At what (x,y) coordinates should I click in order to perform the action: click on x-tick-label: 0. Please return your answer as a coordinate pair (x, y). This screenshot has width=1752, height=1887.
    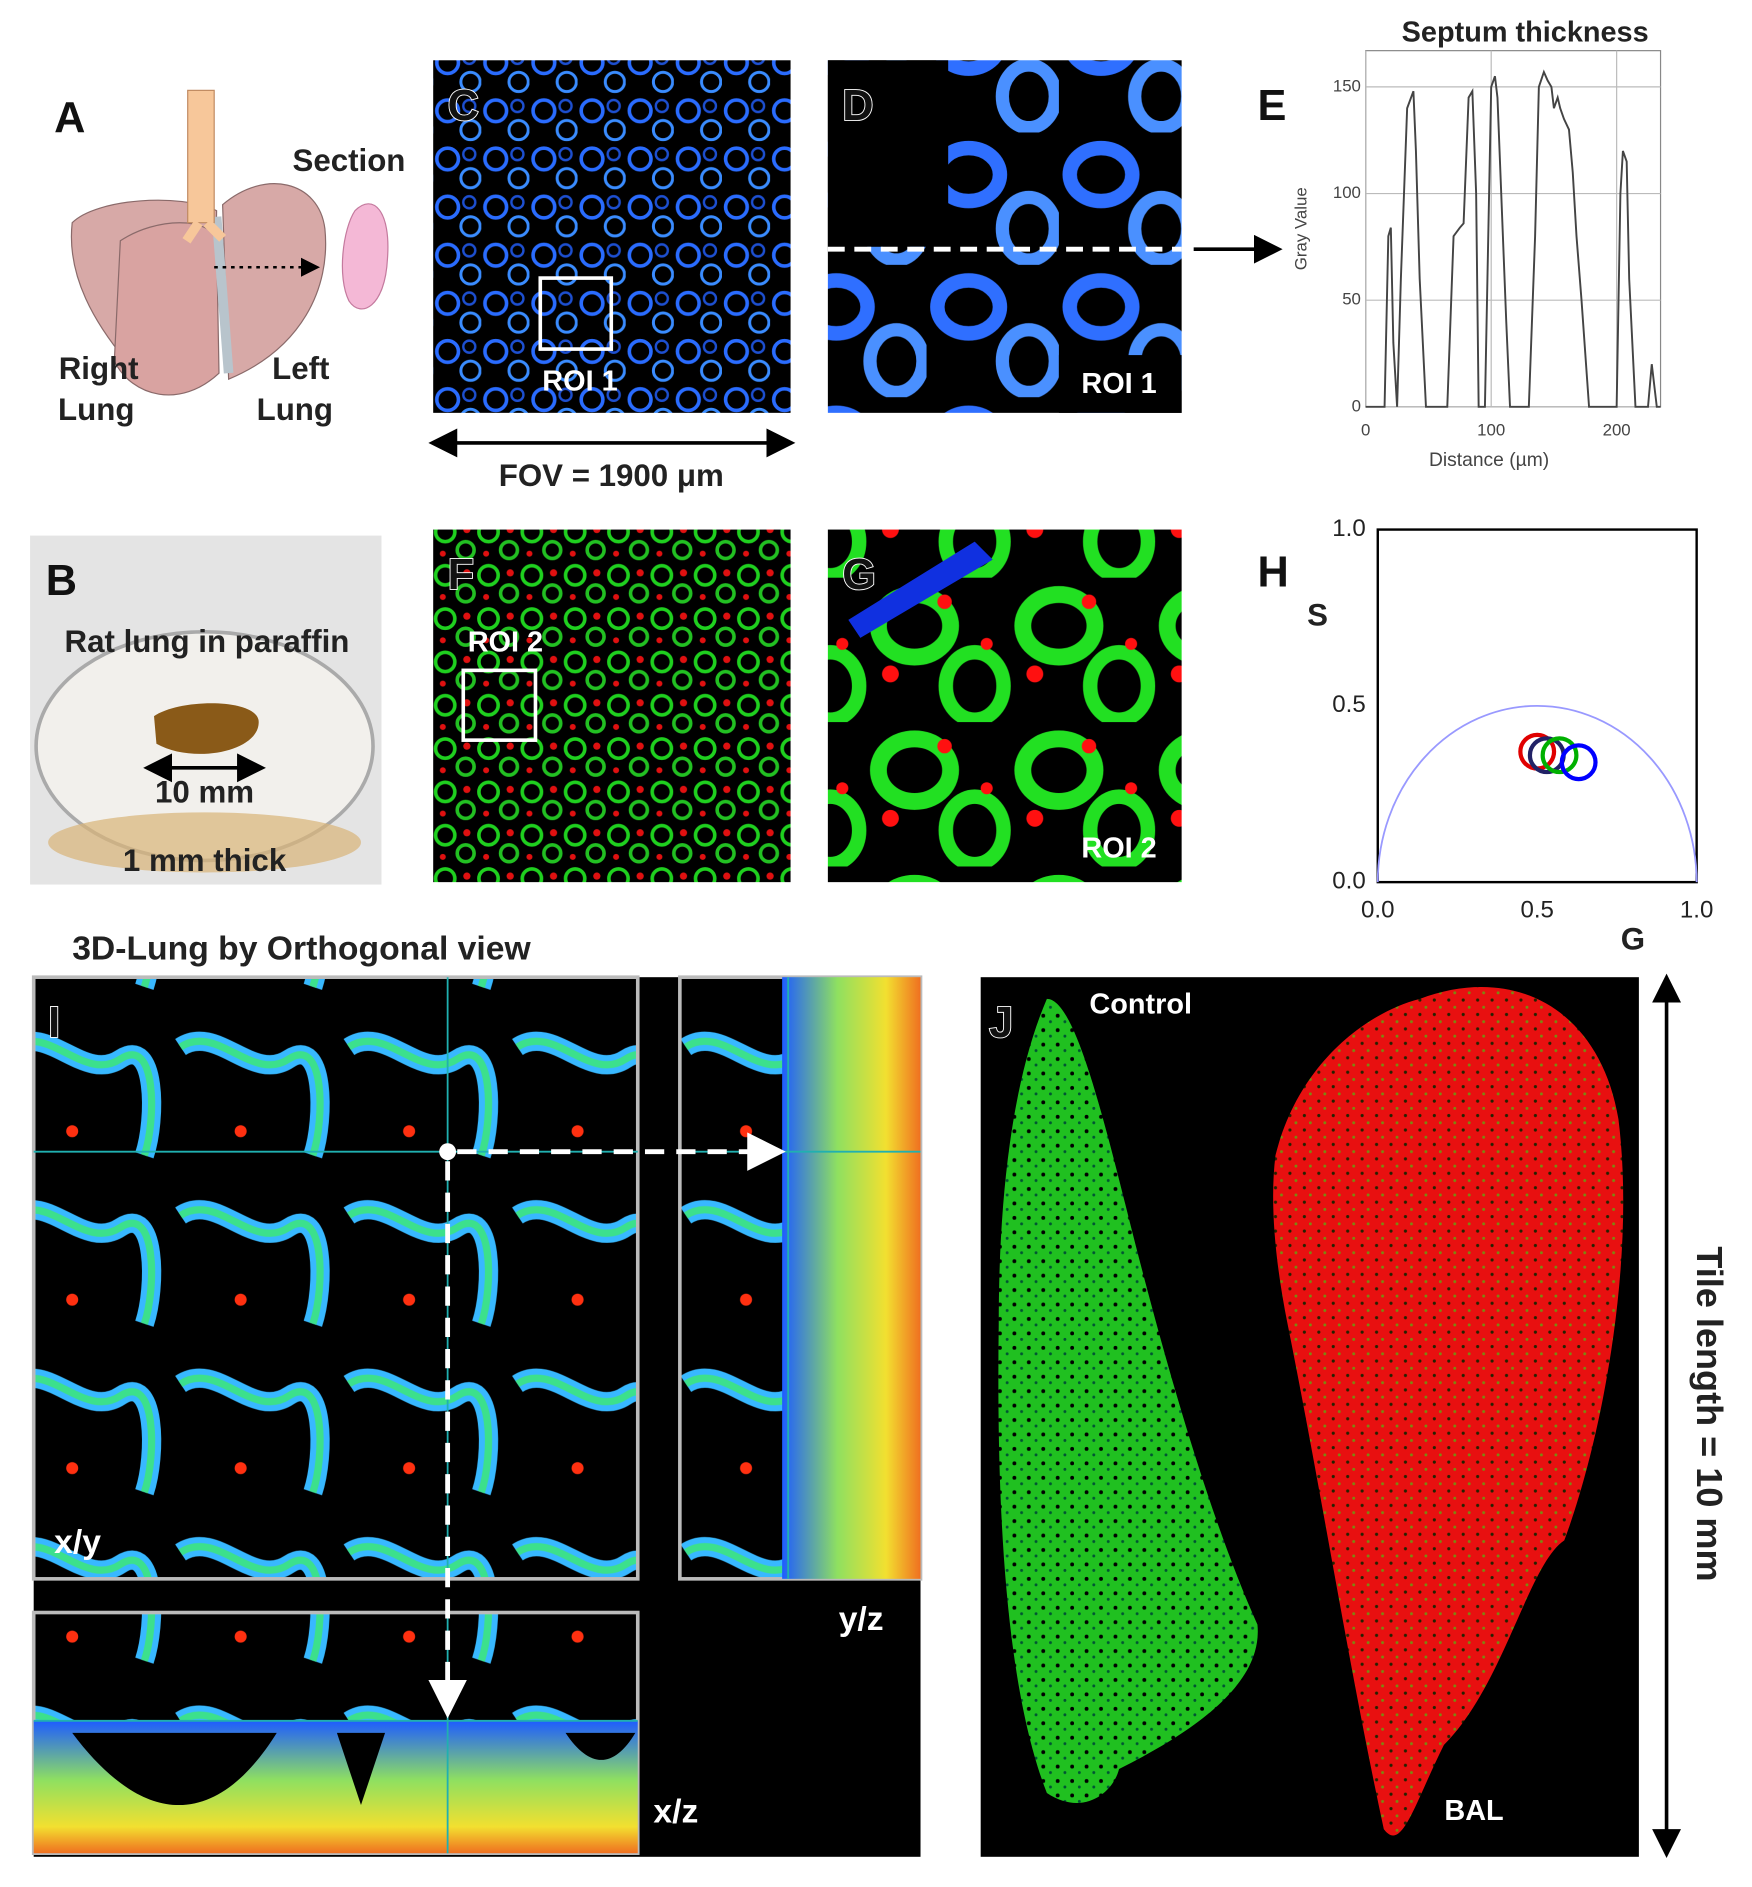
    Looking at the image, I should click on (1365, 429).